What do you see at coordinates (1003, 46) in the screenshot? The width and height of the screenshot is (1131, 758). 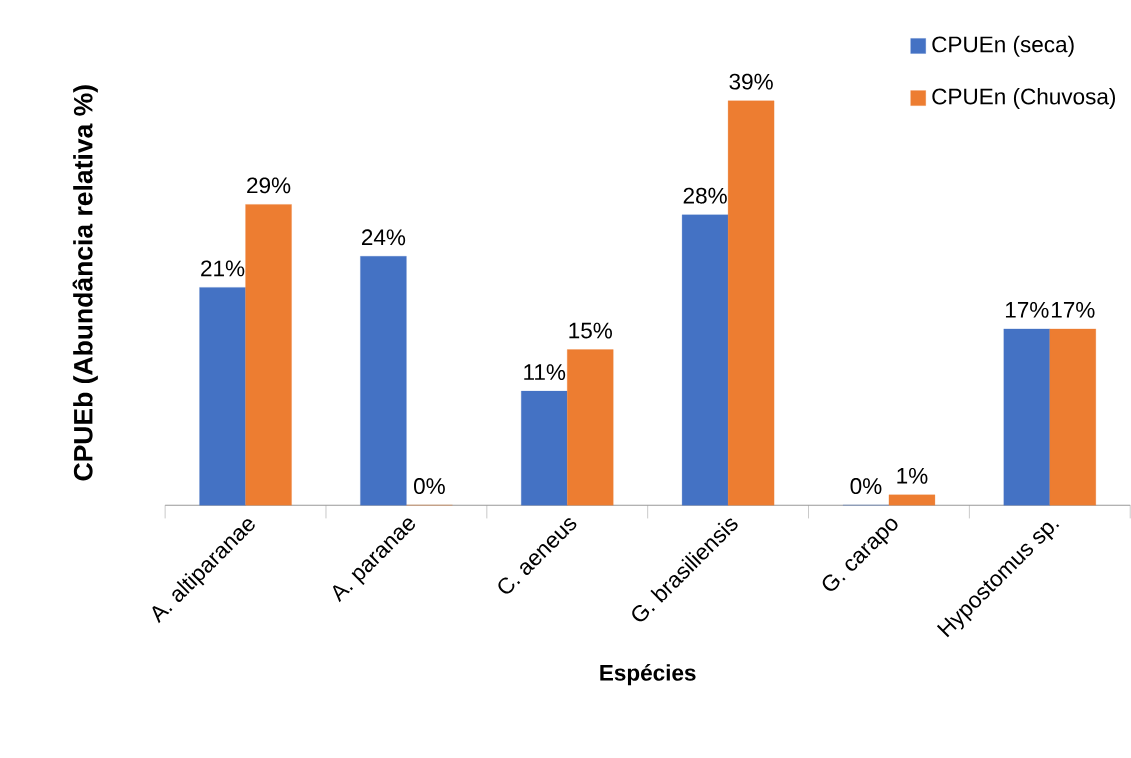 I see `legend-label: CPUEn (seca)` at bounding box center [1003, 46].